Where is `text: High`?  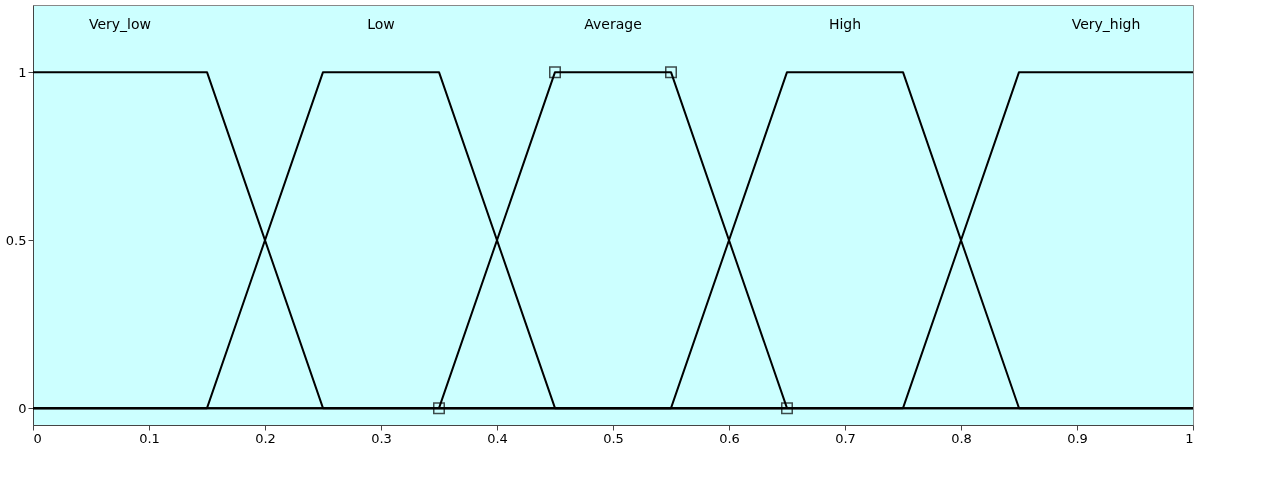 text: High is located at coordinates (845, 24).